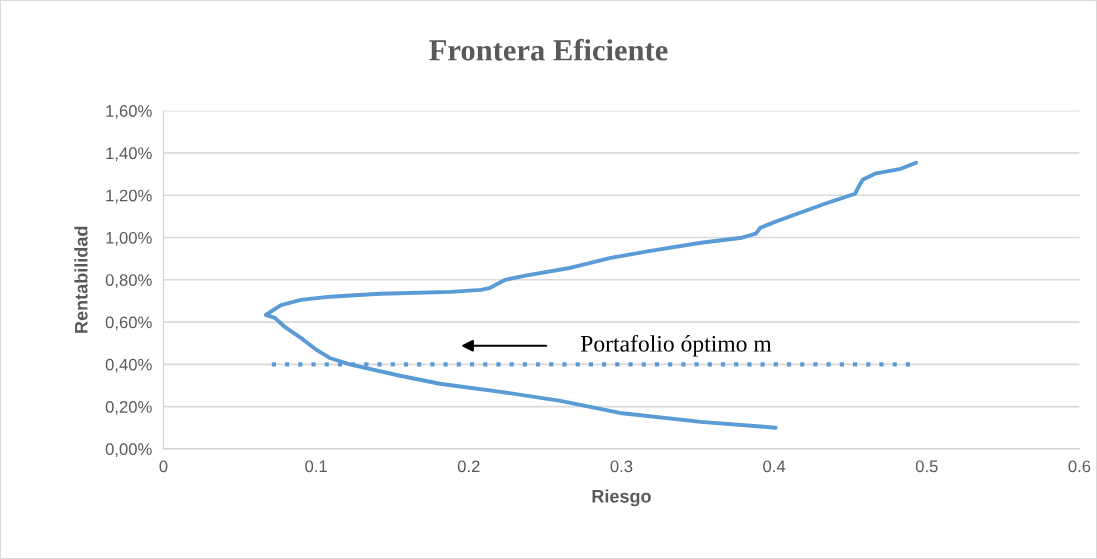 Image resolution: width=1097 pixels, height=559 pixels. Describe the element at coordinates (1079, 466) in the screenshot. I see `x-tick-label: 0.6` at that location.